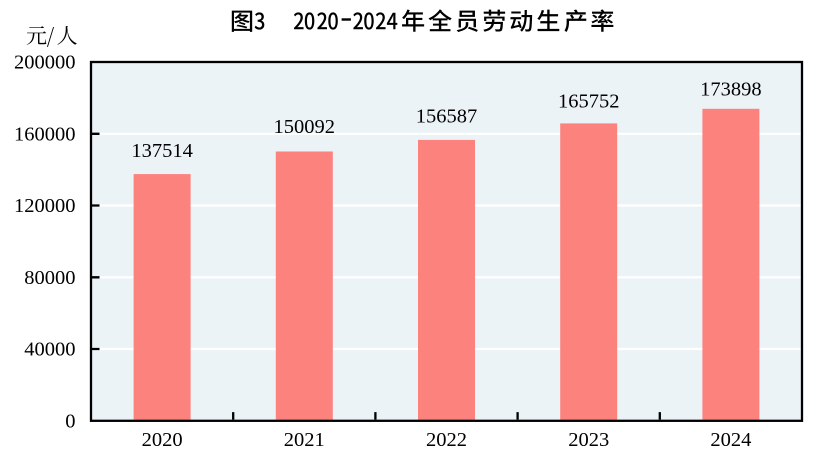 The width and height of the screenshot is (832, 462). I want to click on svg-text: 173898, so click(731, 89).